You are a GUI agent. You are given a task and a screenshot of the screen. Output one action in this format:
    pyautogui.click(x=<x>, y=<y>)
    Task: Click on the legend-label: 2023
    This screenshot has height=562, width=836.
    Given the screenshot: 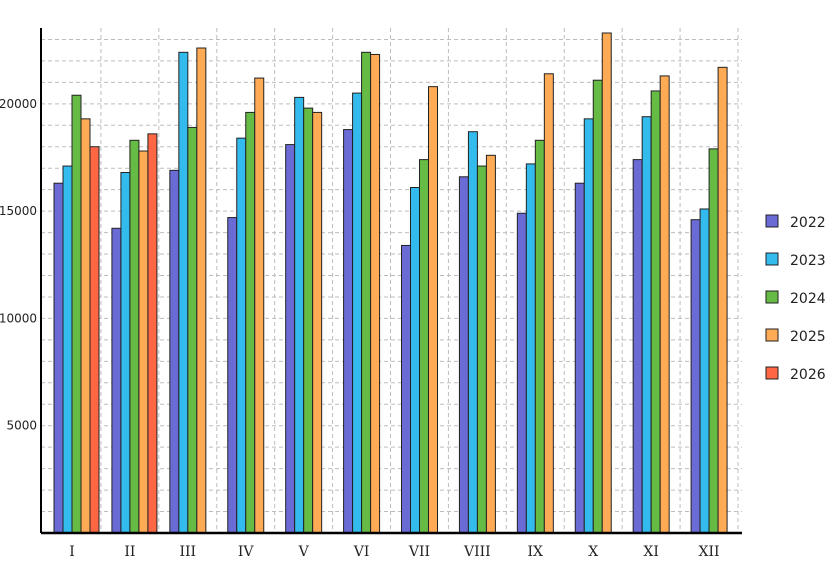 What is the action you would take?
    pyautogui.click(x=808, y=261)
    